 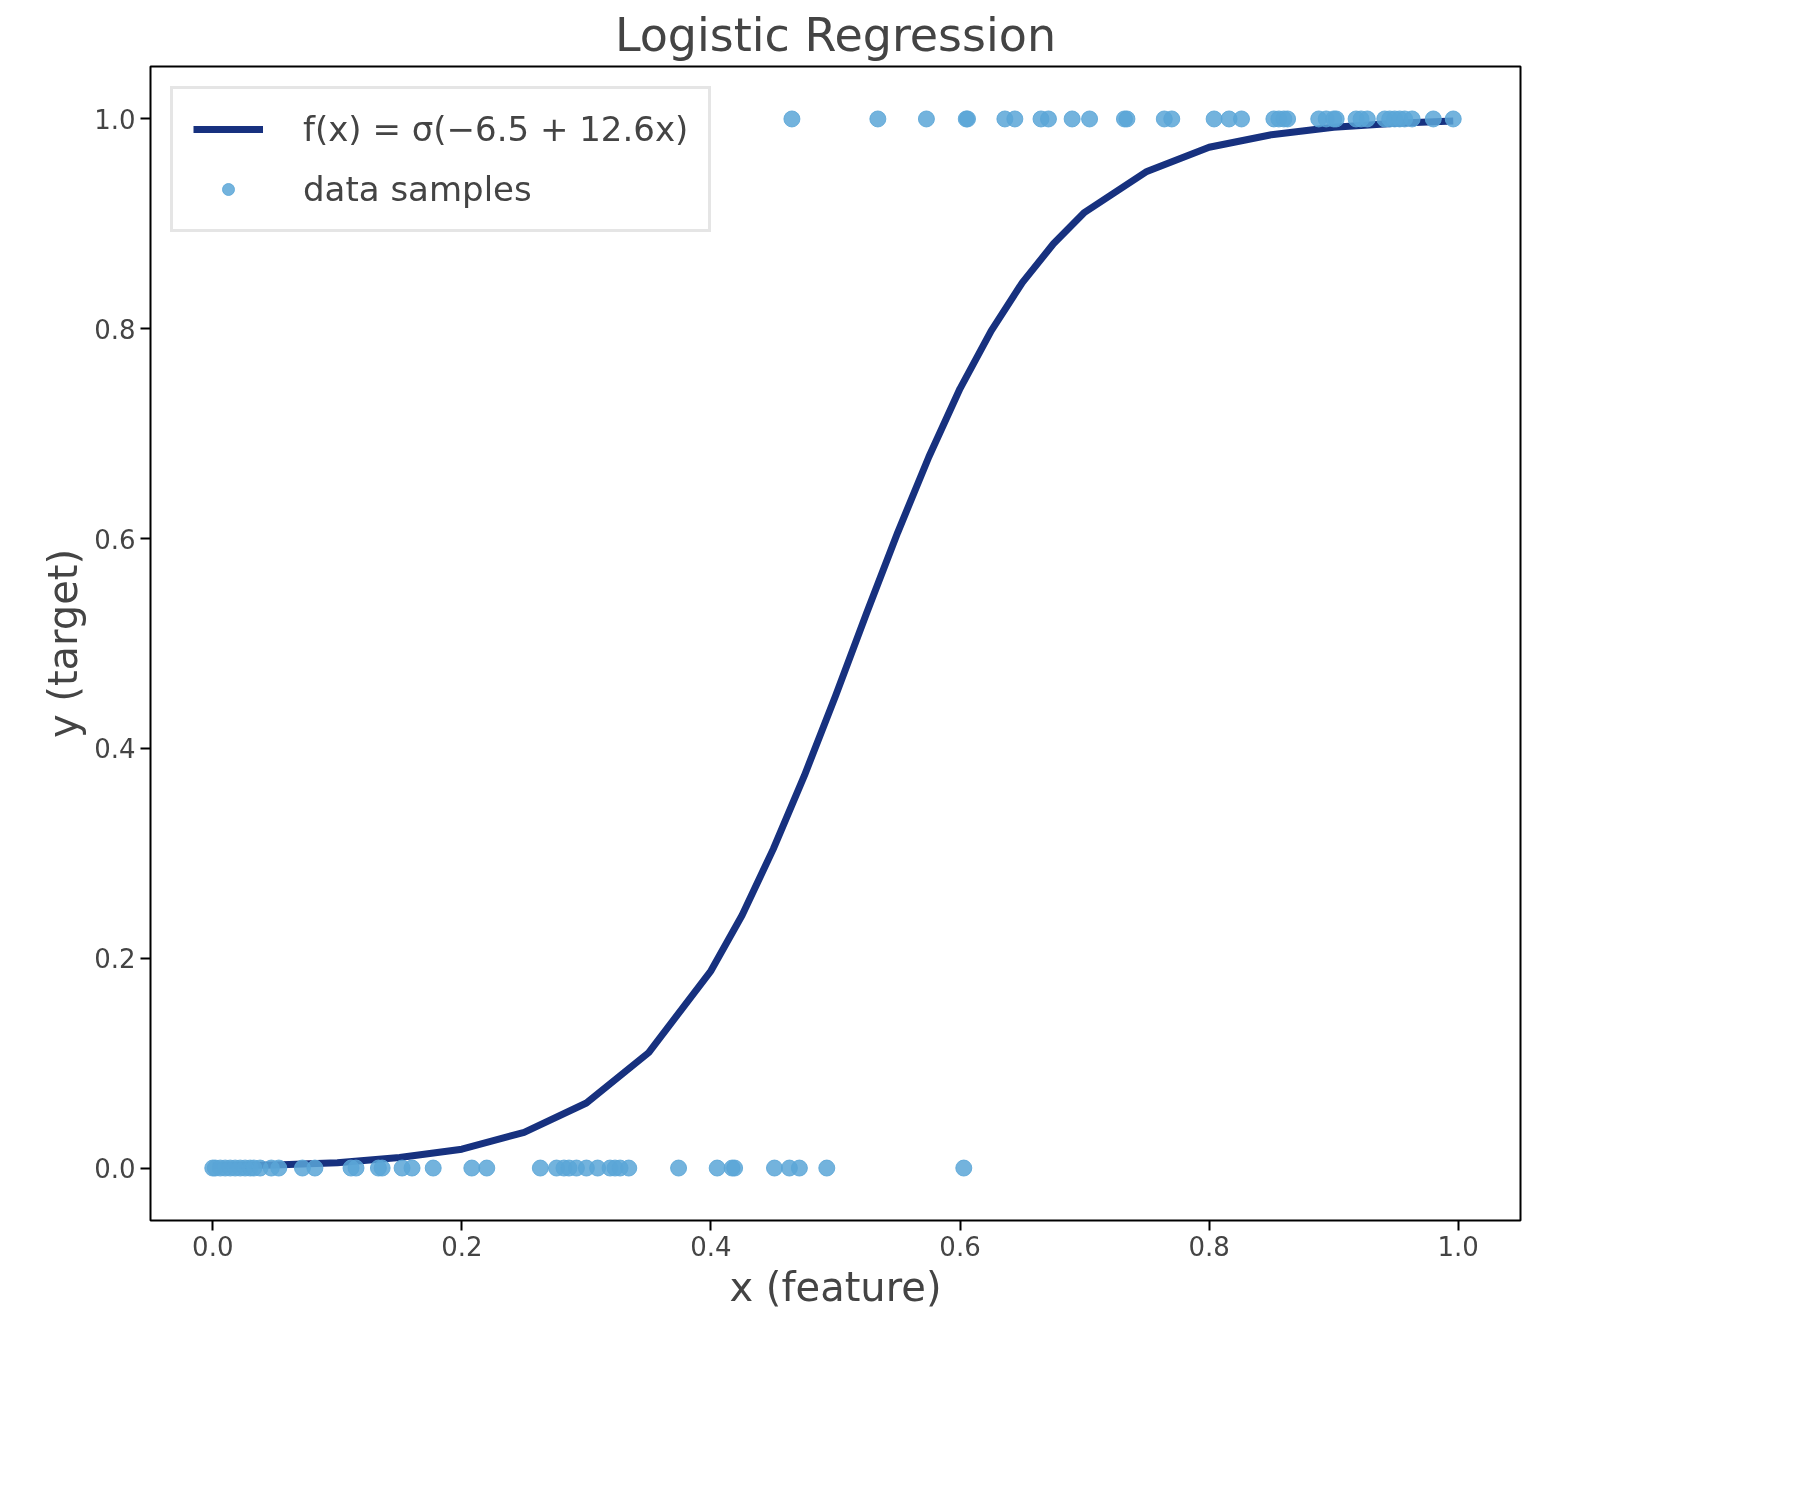 I want to click on y-tick-label: 0.2, so click(x=115, y=959).